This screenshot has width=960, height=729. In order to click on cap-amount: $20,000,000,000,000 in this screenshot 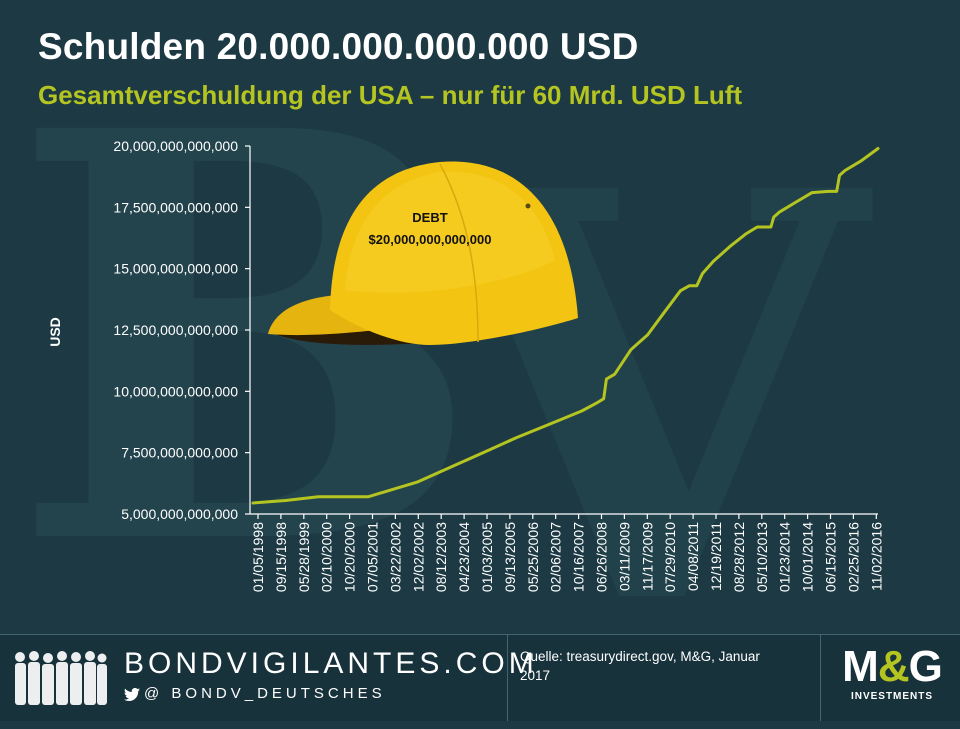, I will do `click(430, 239)`.